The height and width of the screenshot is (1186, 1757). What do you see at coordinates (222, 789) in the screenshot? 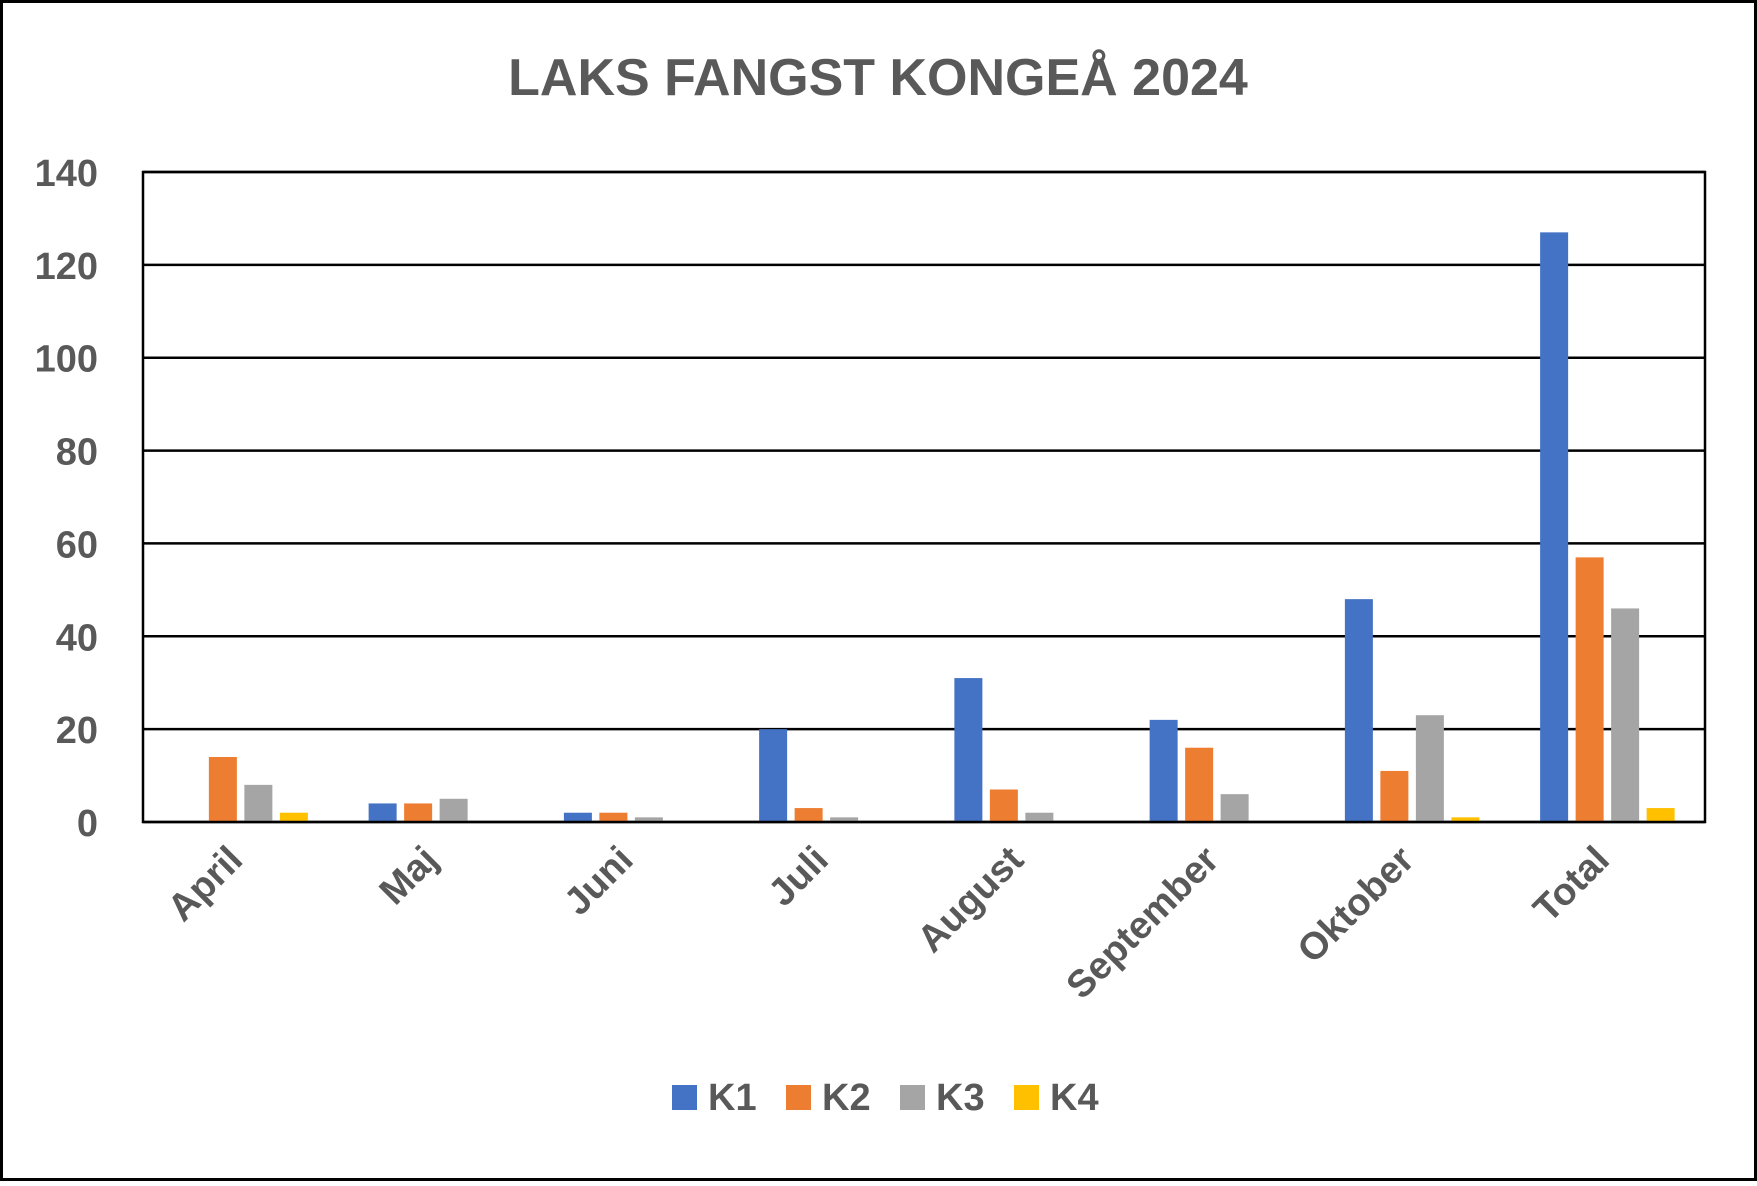
I see `bar-k2-april` at bounding box center [222, 789].